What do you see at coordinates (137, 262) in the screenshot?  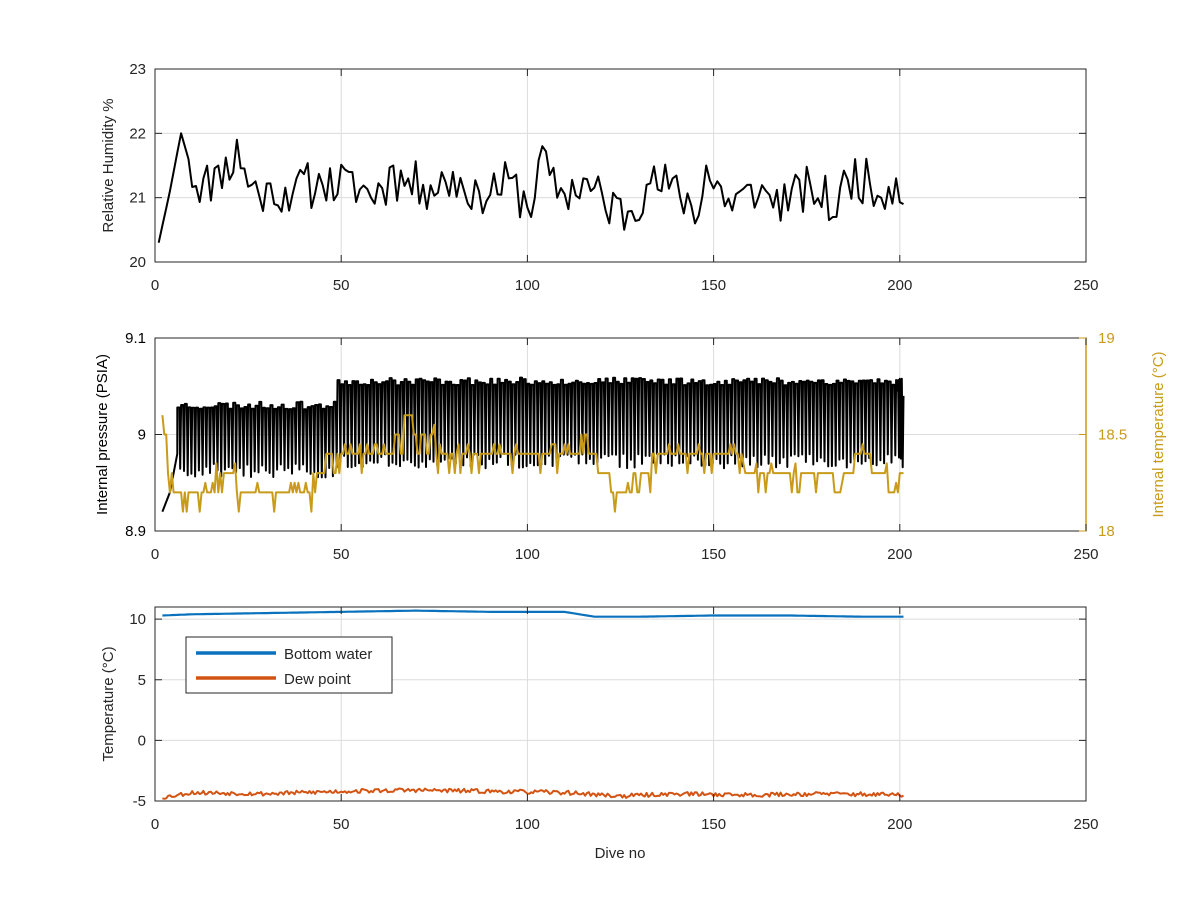 I see `humidity-ytick-label: 20` at bounding box center [137, 262].